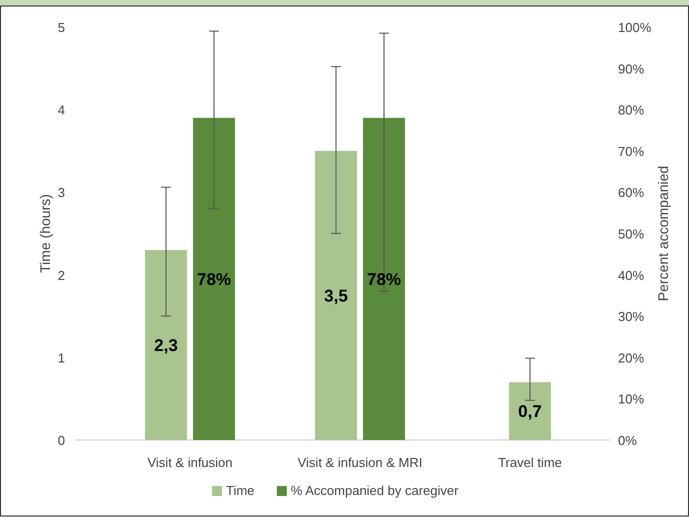  I want to click on y2-tick-label: 0%, so click(628, 440).